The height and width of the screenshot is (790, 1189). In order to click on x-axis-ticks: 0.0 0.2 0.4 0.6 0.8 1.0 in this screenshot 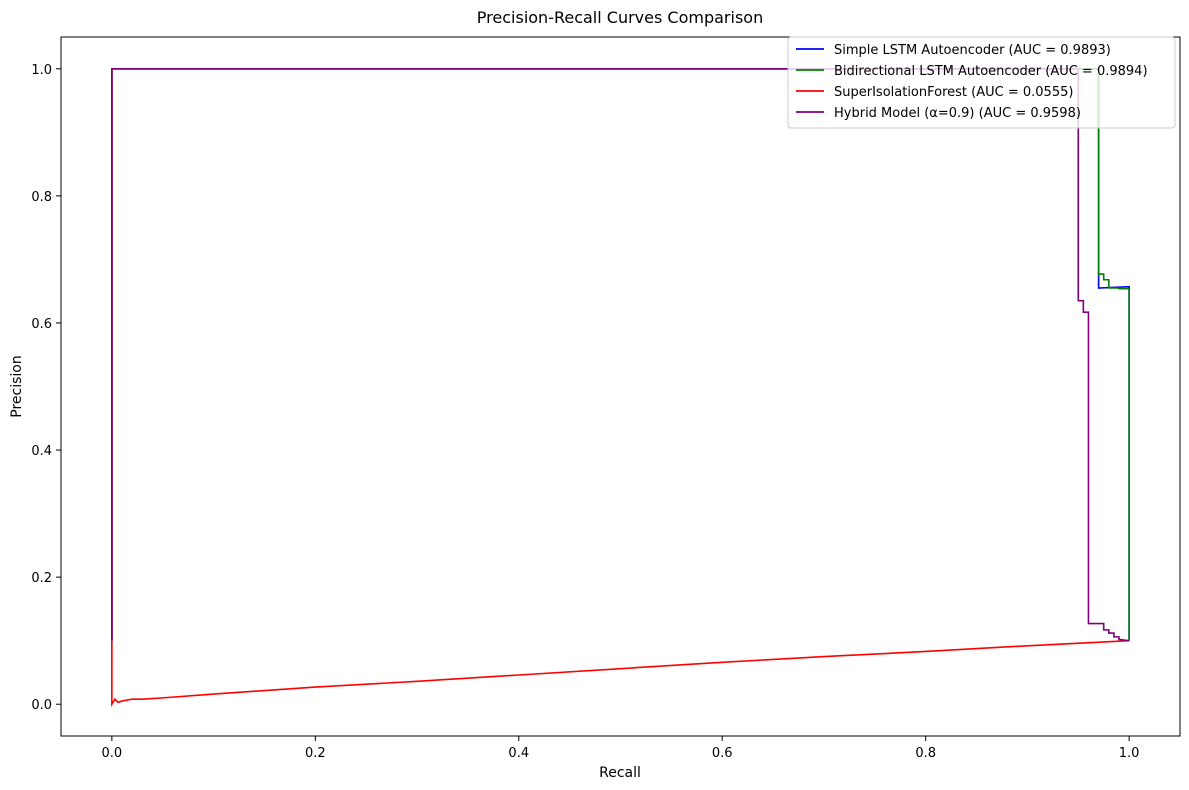, I will do `click(621, 748)`.